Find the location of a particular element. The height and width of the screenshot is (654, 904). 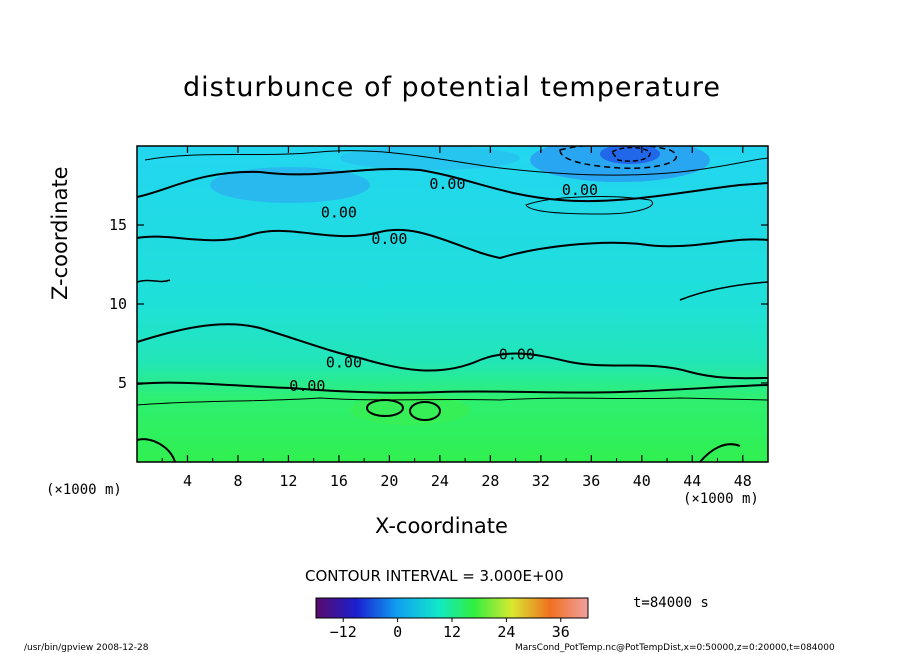

contour-interval-label: CONTOUR INTERVAL = 3.000E+00 is located at coordinates (434, 576).